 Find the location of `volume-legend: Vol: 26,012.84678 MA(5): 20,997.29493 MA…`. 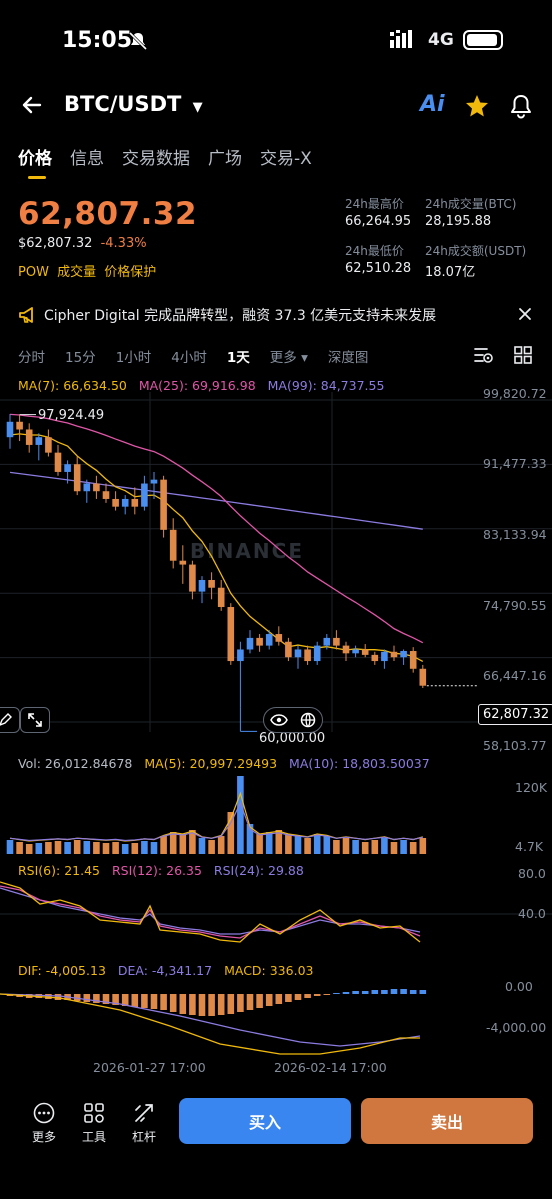

volume-legend: Vol: 26,012.84678 MA(5): 20,997.29493 MA… is located at coordinates (224, 763).